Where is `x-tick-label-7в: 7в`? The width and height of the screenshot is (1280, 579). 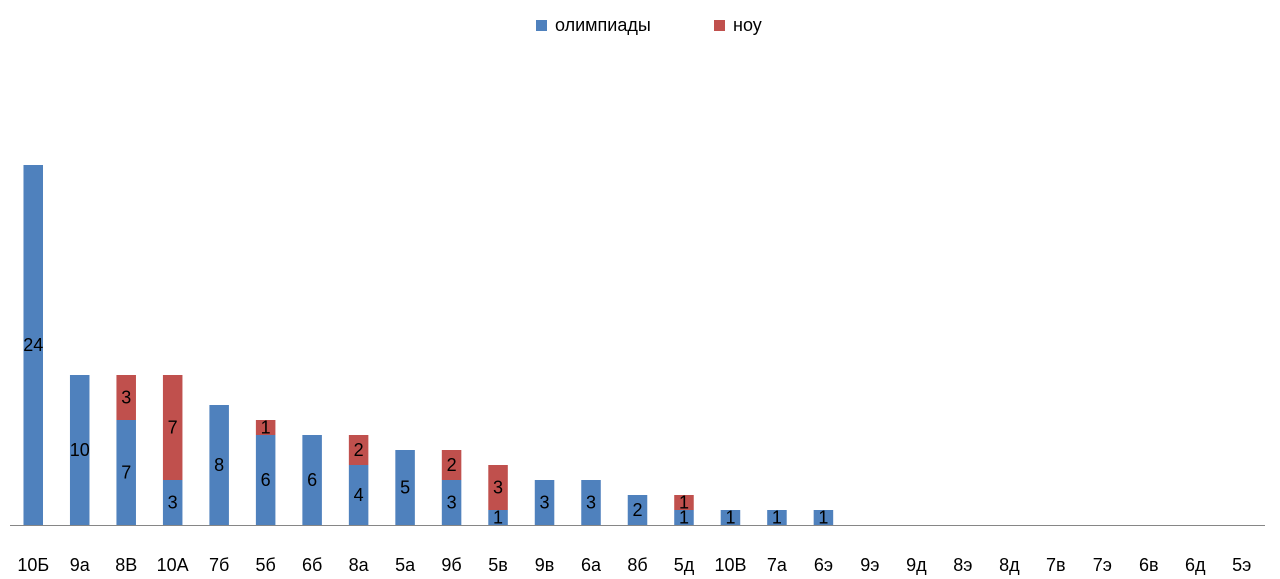 x-tick-label-7в: 7в is located at coordinates (1056, 565).